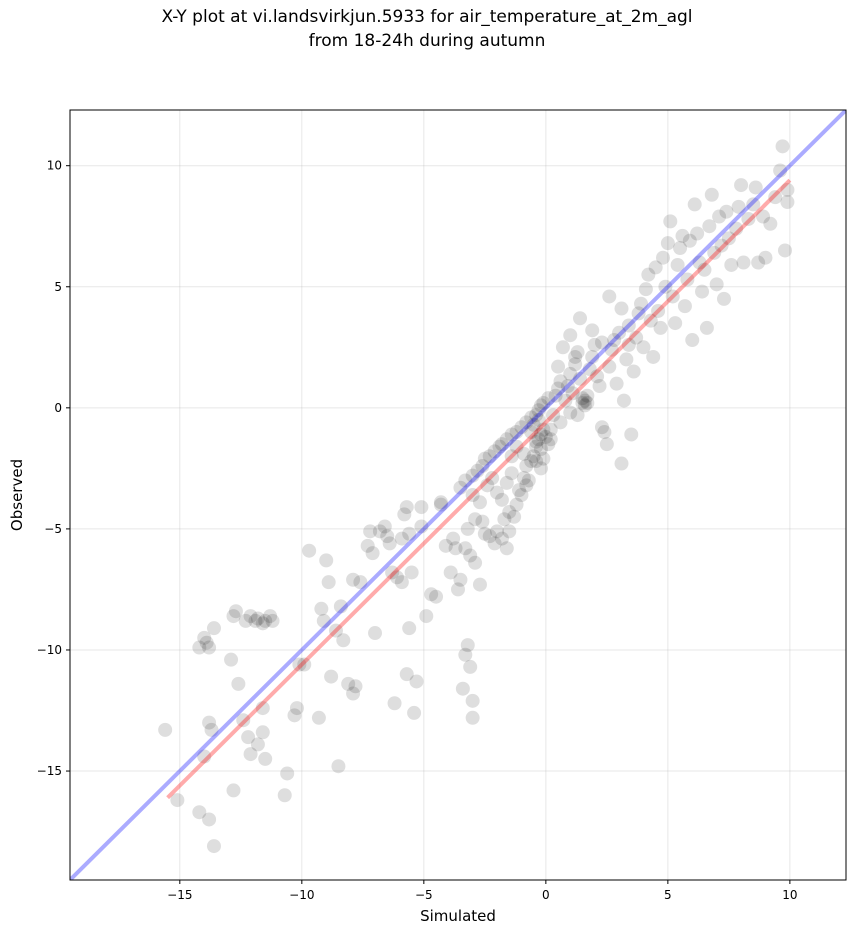 Image resolution: width=854 pixels, height=934 pixels. I want to click on y-tick-label: −10, so click(49, 650).